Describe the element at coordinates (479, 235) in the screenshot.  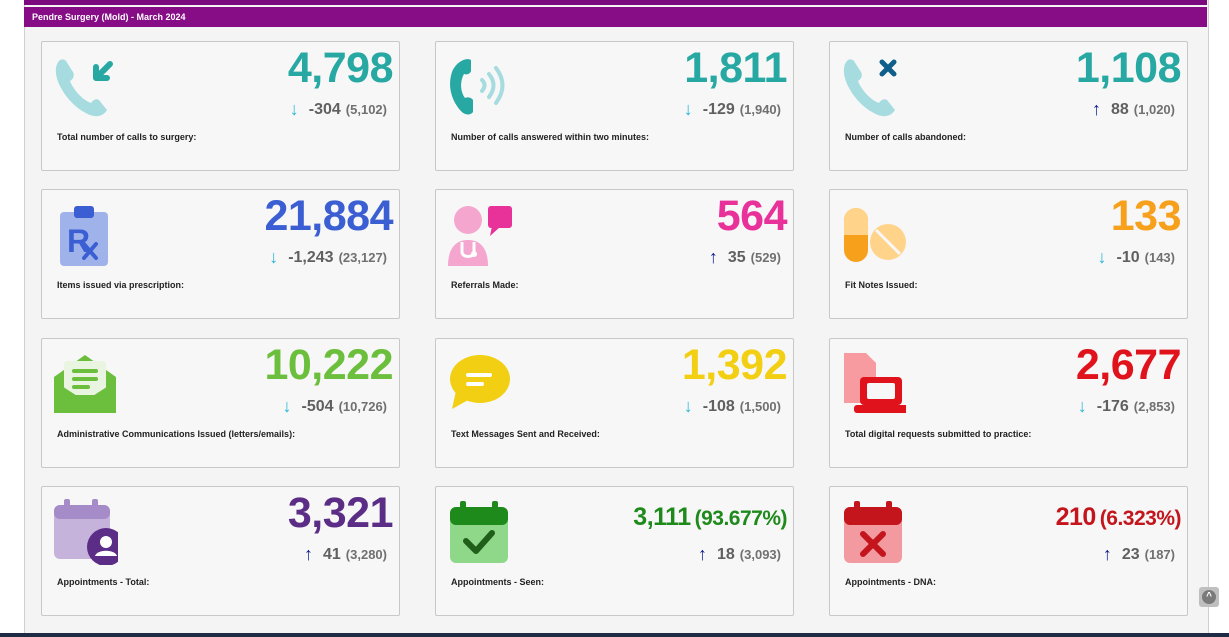
I see `doctor-chat-icon` at that location.